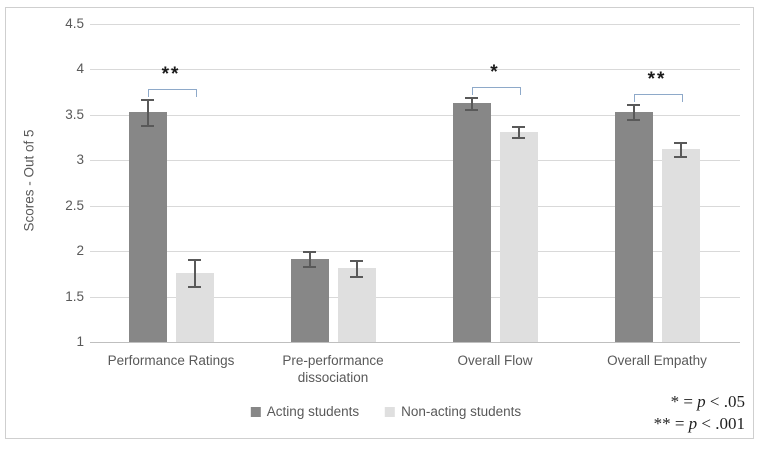 The height and width of the screenshot is (454, 767). Describe the element at coordinates (461, 411) in the screenshot. I see `legend-label-non-acting-students: Non-acting students` at that location.